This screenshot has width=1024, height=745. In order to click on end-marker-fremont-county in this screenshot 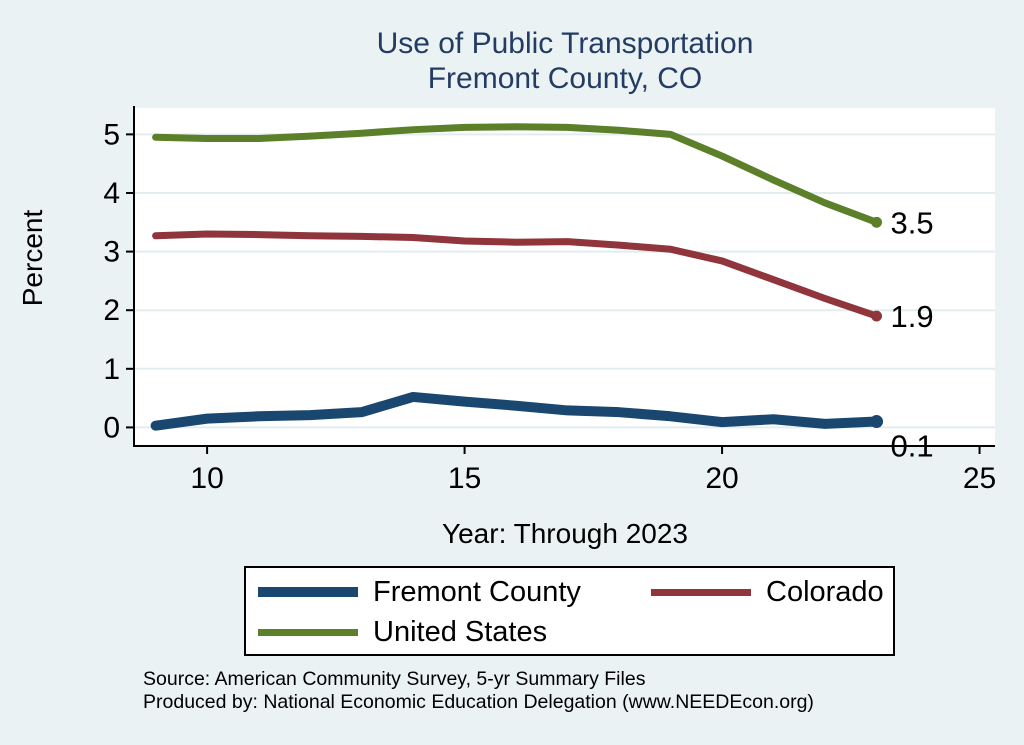, I will do `click(877, 422)`.